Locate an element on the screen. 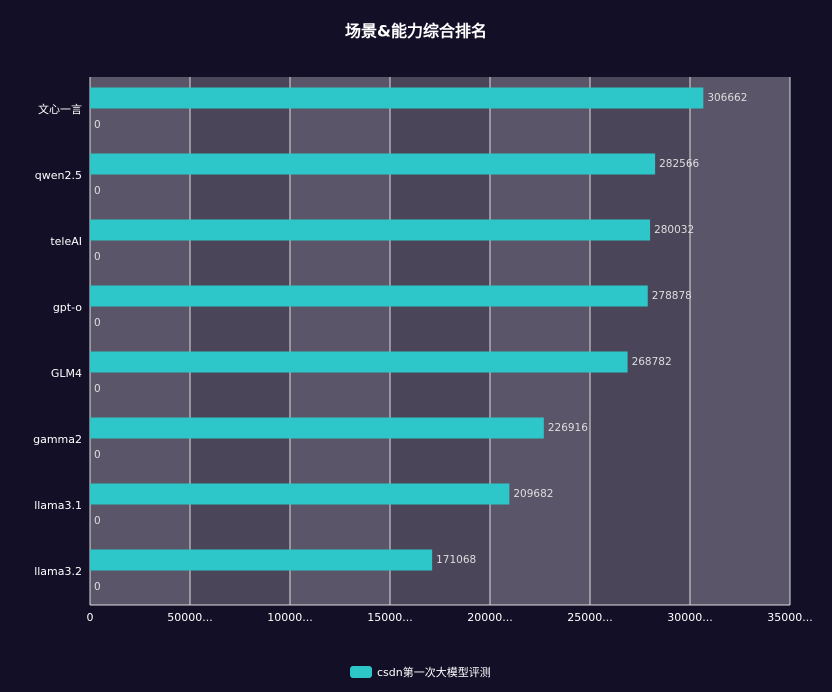  data-label: 306662 is located at coordinates (727, 98).